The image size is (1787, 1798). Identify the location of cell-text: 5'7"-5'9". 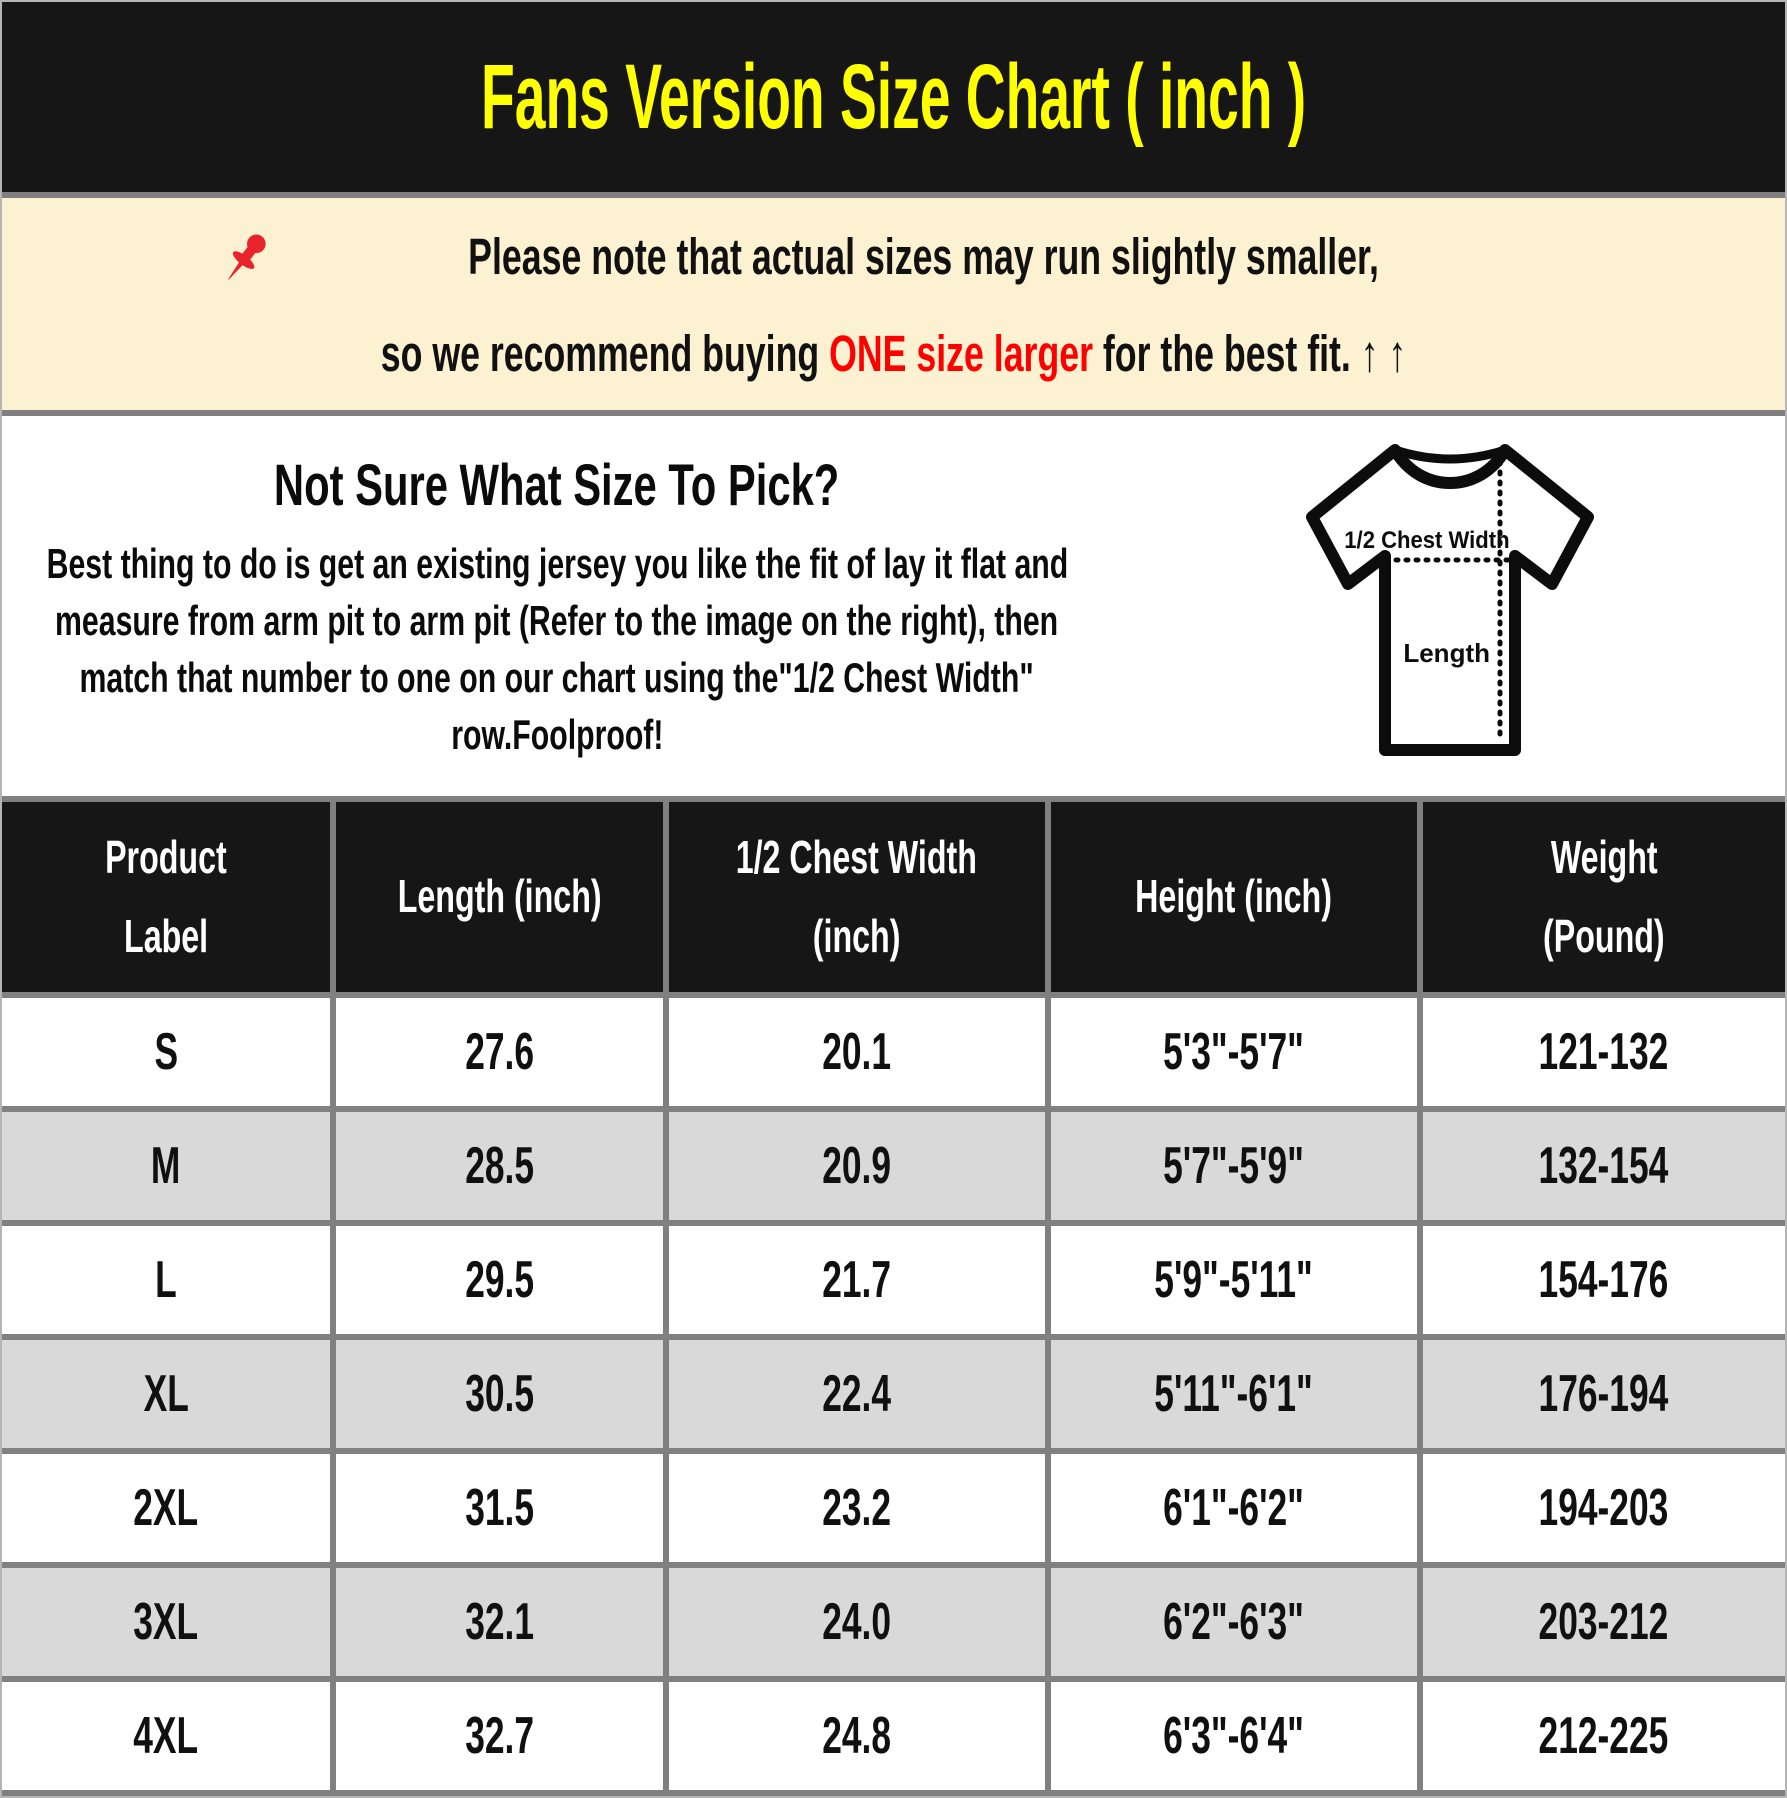
(1234, 1166).